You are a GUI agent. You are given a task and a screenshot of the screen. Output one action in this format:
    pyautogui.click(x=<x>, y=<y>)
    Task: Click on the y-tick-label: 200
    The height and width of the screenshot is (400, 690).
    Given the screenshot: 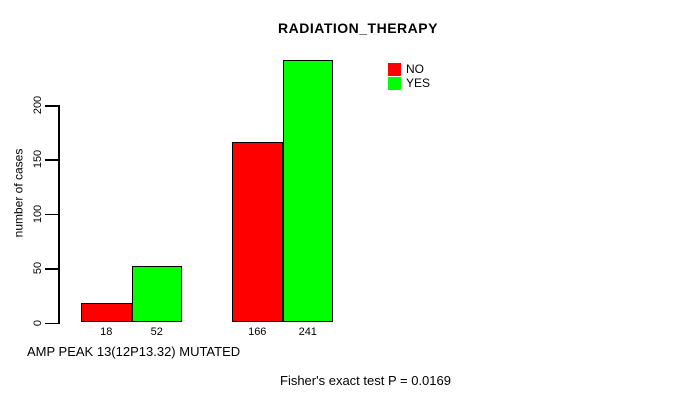 What is the action you would take?
    pyautogui.click(x=38, y=105)
    